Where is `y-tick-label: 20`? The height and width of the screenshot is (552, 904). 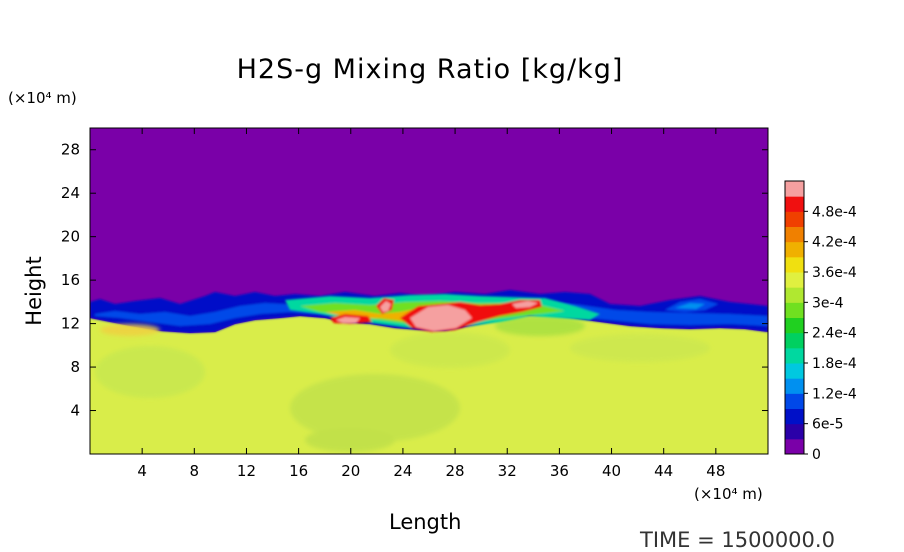 y-tick-label: 20 is located at coordinates (70, 237).